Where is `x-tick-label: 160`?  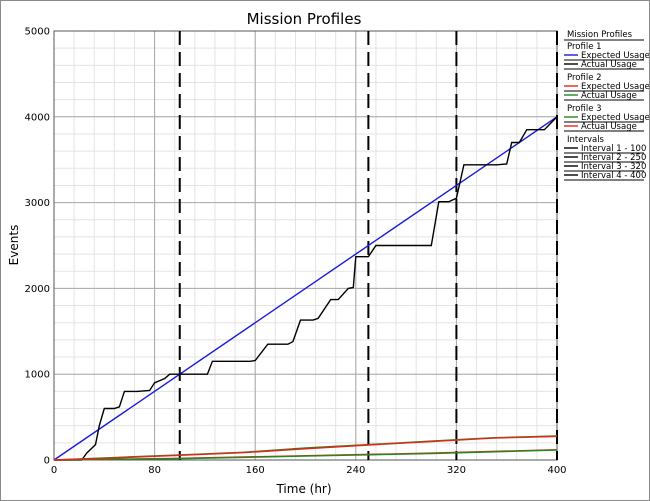
x-tick-label: 160 is located at coordinates (255, 470).